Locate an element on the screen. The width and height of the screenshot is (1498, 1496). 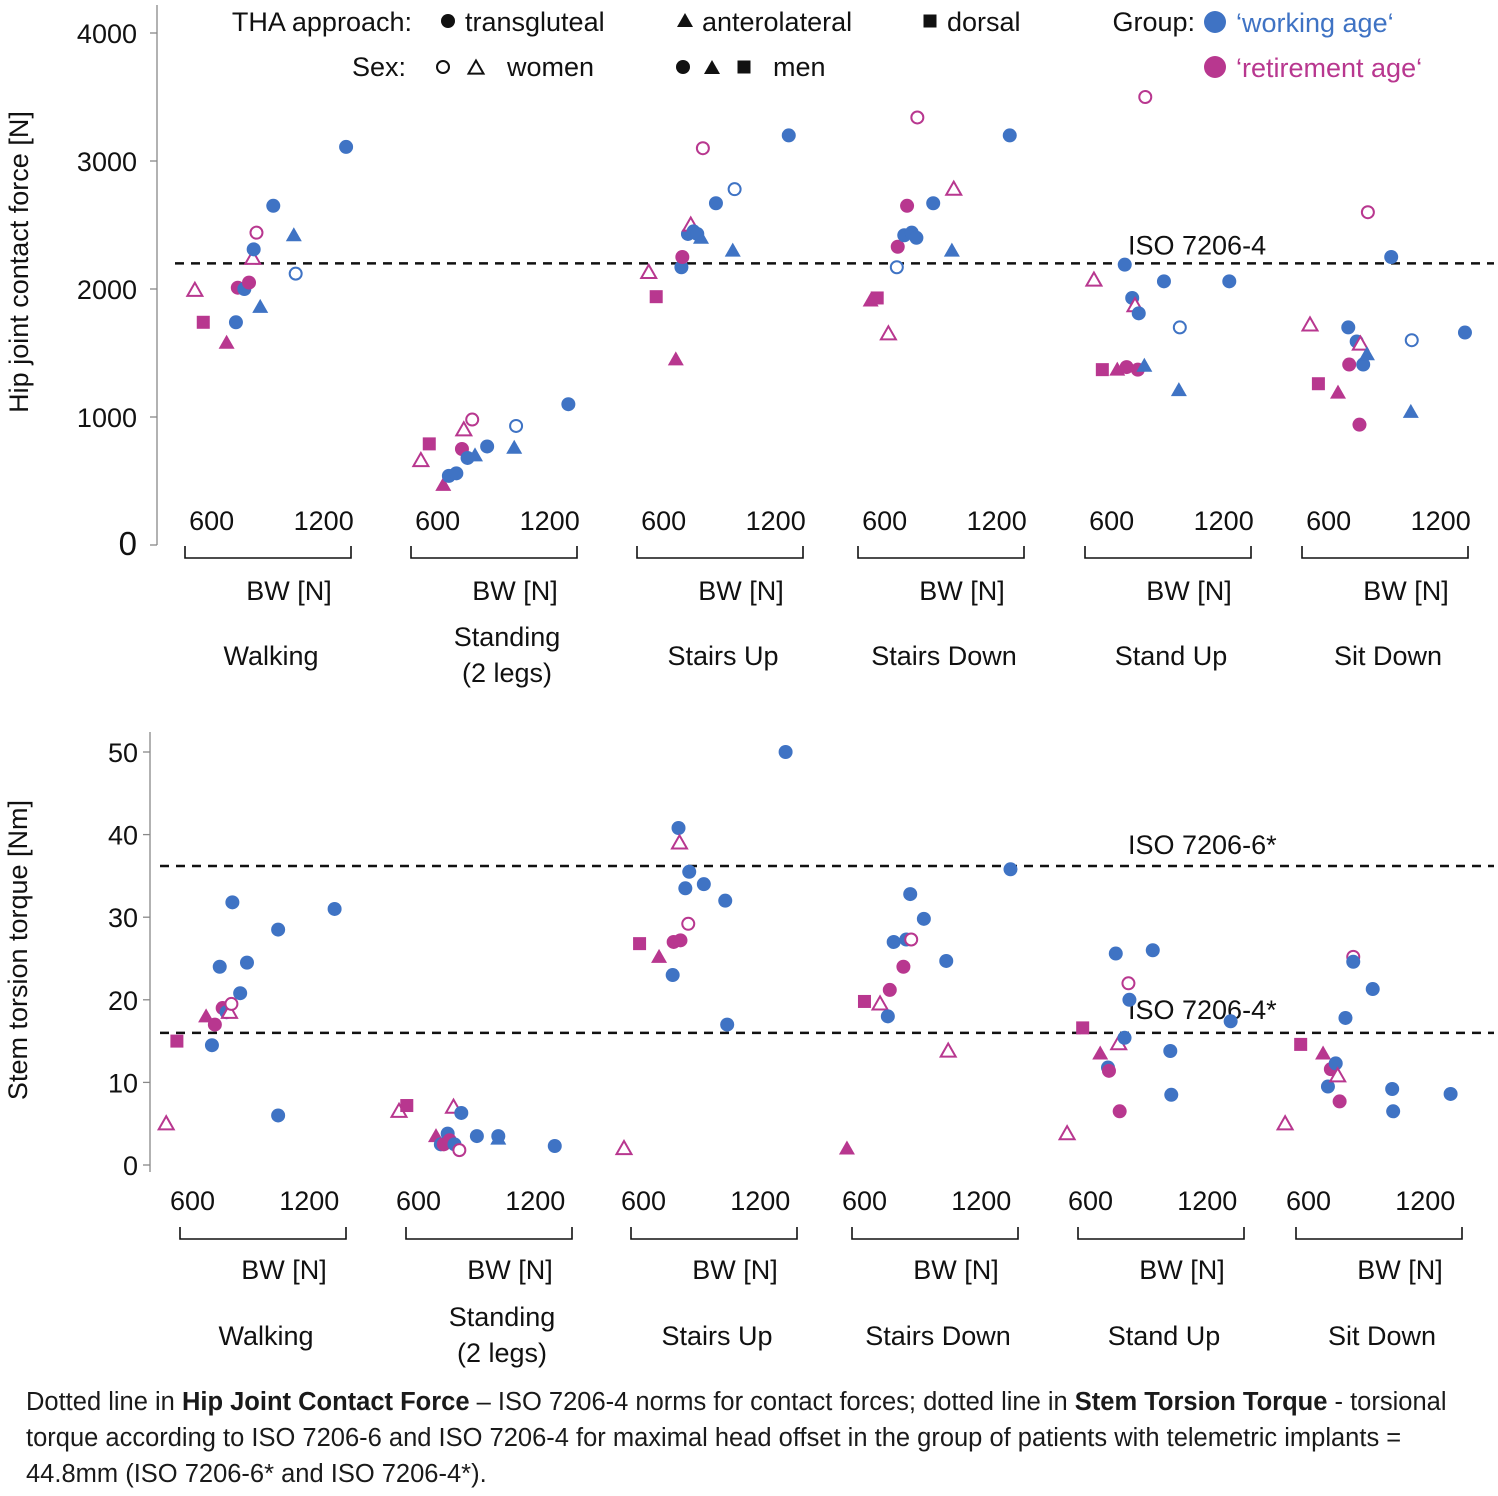
legend-group-retirement-label: ‘retirement age‘ is located at coordinates (1329, 68).